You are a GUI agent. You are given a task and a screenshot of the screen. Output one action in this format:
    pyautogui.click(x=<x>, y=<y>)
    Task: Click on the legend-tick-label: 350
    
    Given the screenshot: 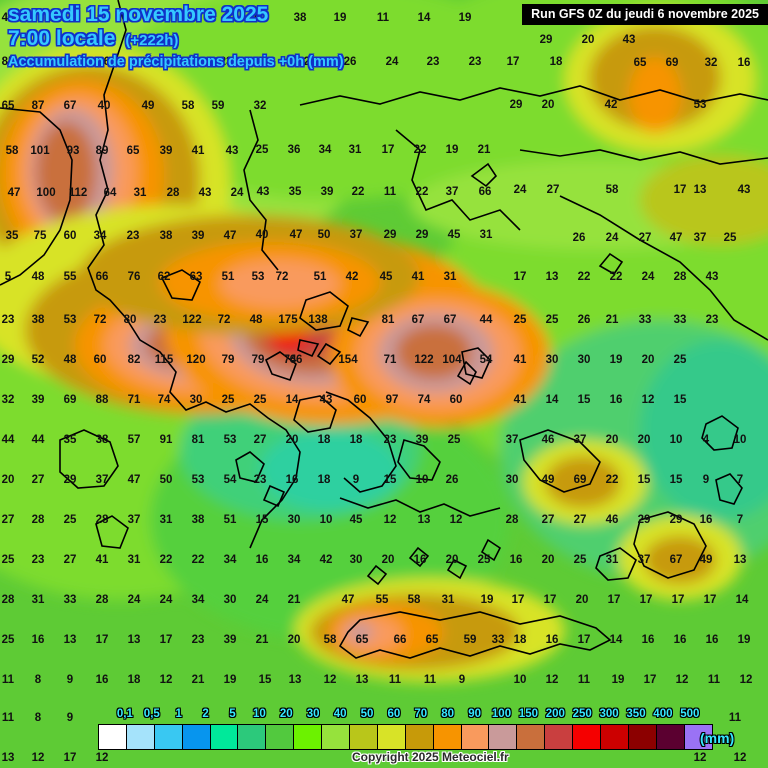 What is the action you would take?
    pyautogui.click(x=636, y=714)
    